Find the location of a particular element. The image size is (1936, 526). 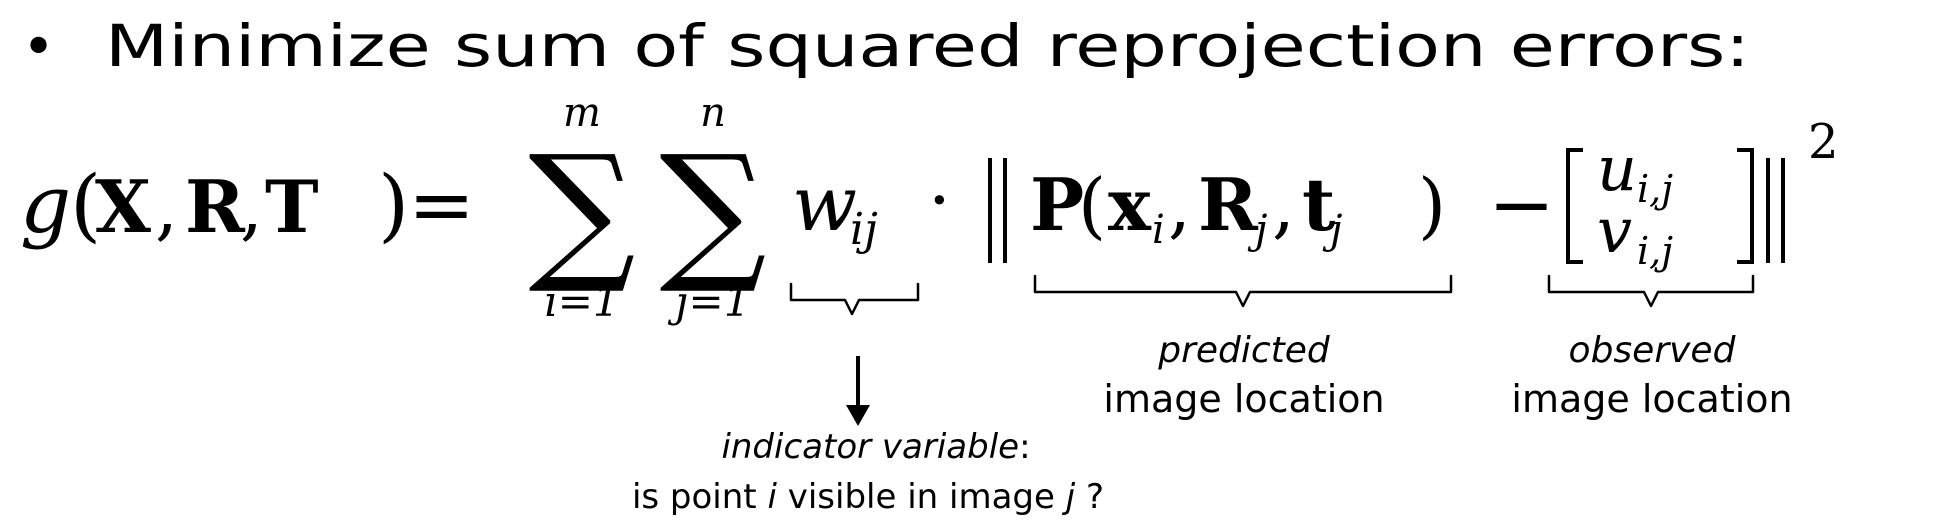

indicator-term: indicator variable is located at coordinates (870, 447).